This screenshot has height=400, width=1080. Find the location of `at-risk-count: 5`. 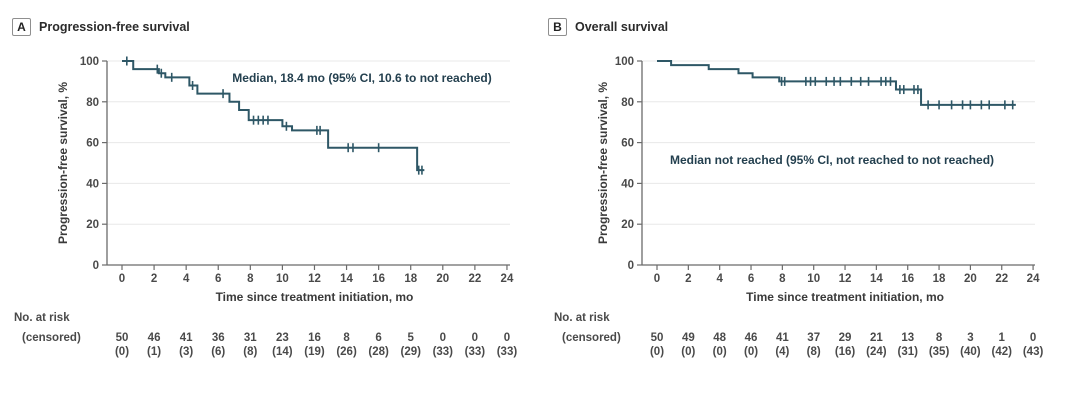

at-risk-count: 5 is located at coordinates (411, 338).